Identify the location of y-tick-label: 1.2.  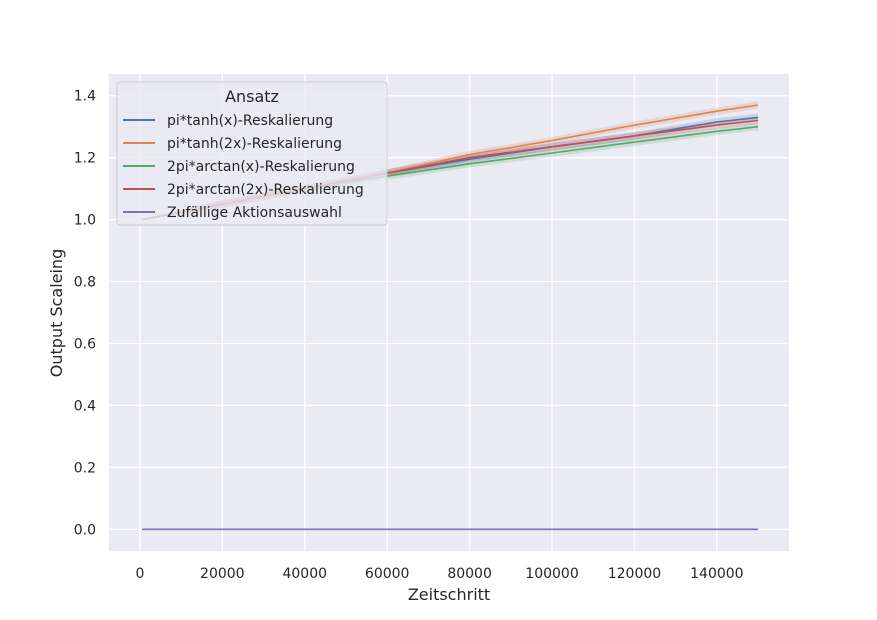
(85, 159).